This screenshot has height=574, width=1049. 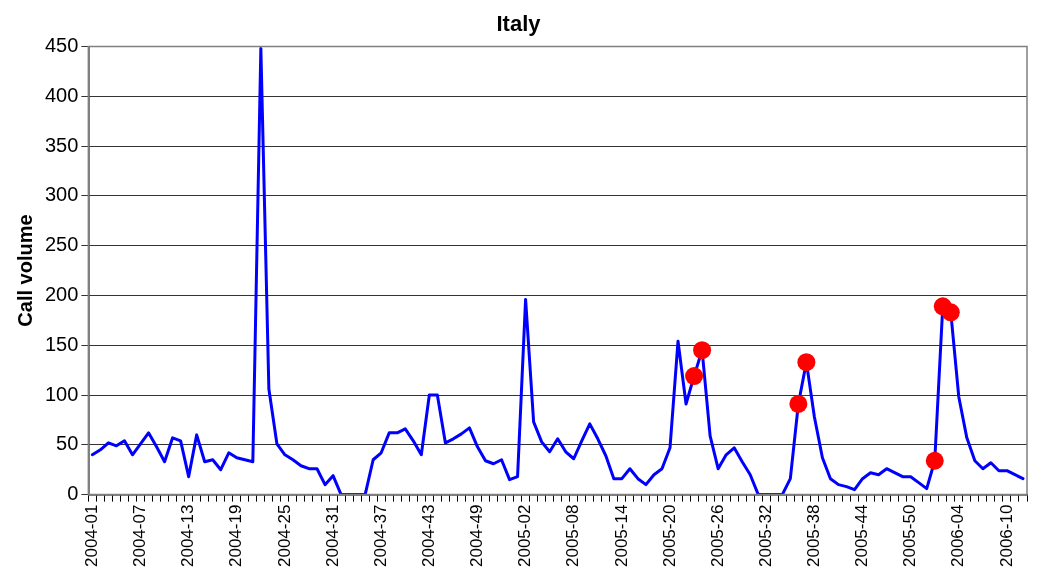 I want to click on x-tick-label: 2005-38, so click(x=814, y=535).